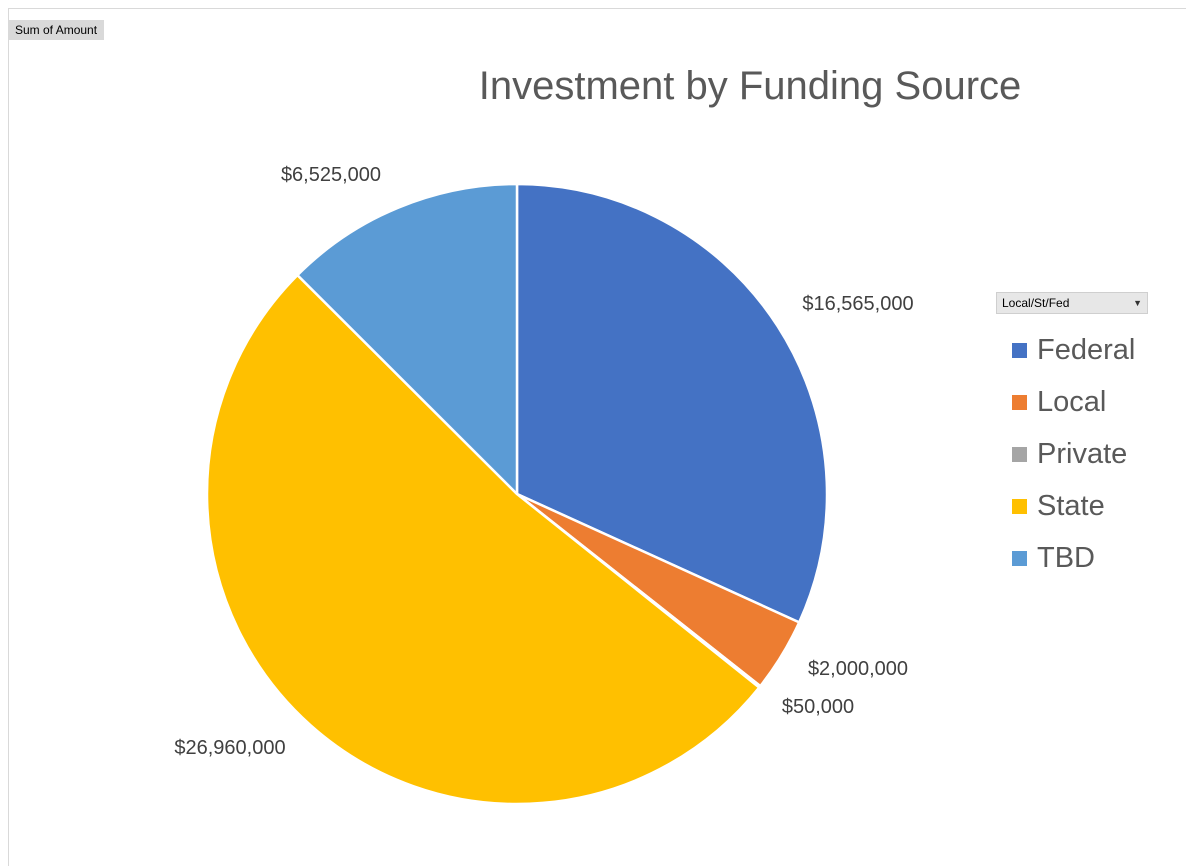 This screenshot has height=866, width=1186. What do you see at coordinates (1019, 402) in the screenshot?
I see `legend-swatch-local` at bounding box center [1019, 402].